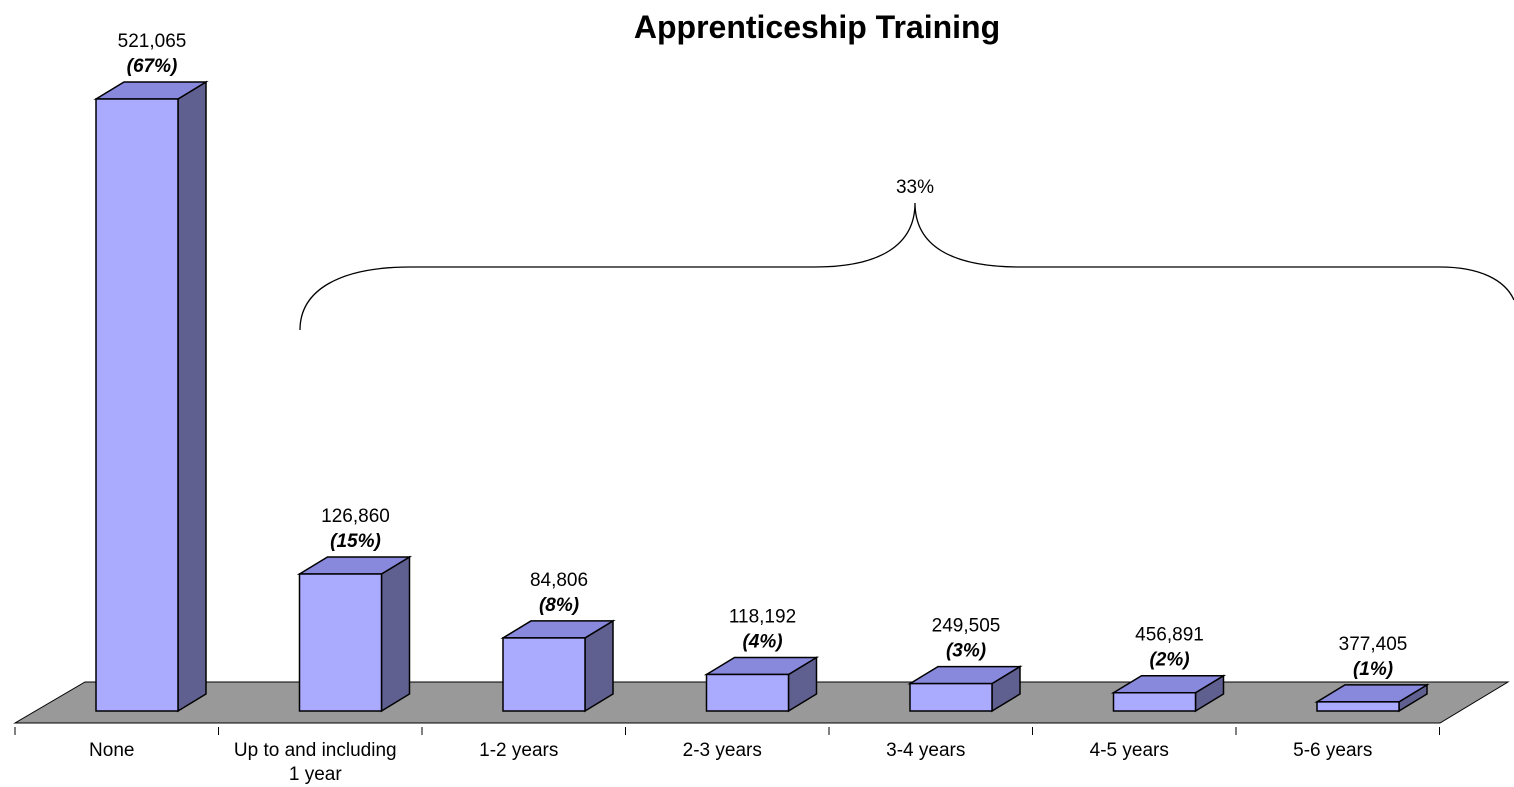 This screenshot has width=1514, height=787. What do you see at coordinates (915, 187) in the screenshot?
I see `annotation: 33%` at bounding box center [915, 187].